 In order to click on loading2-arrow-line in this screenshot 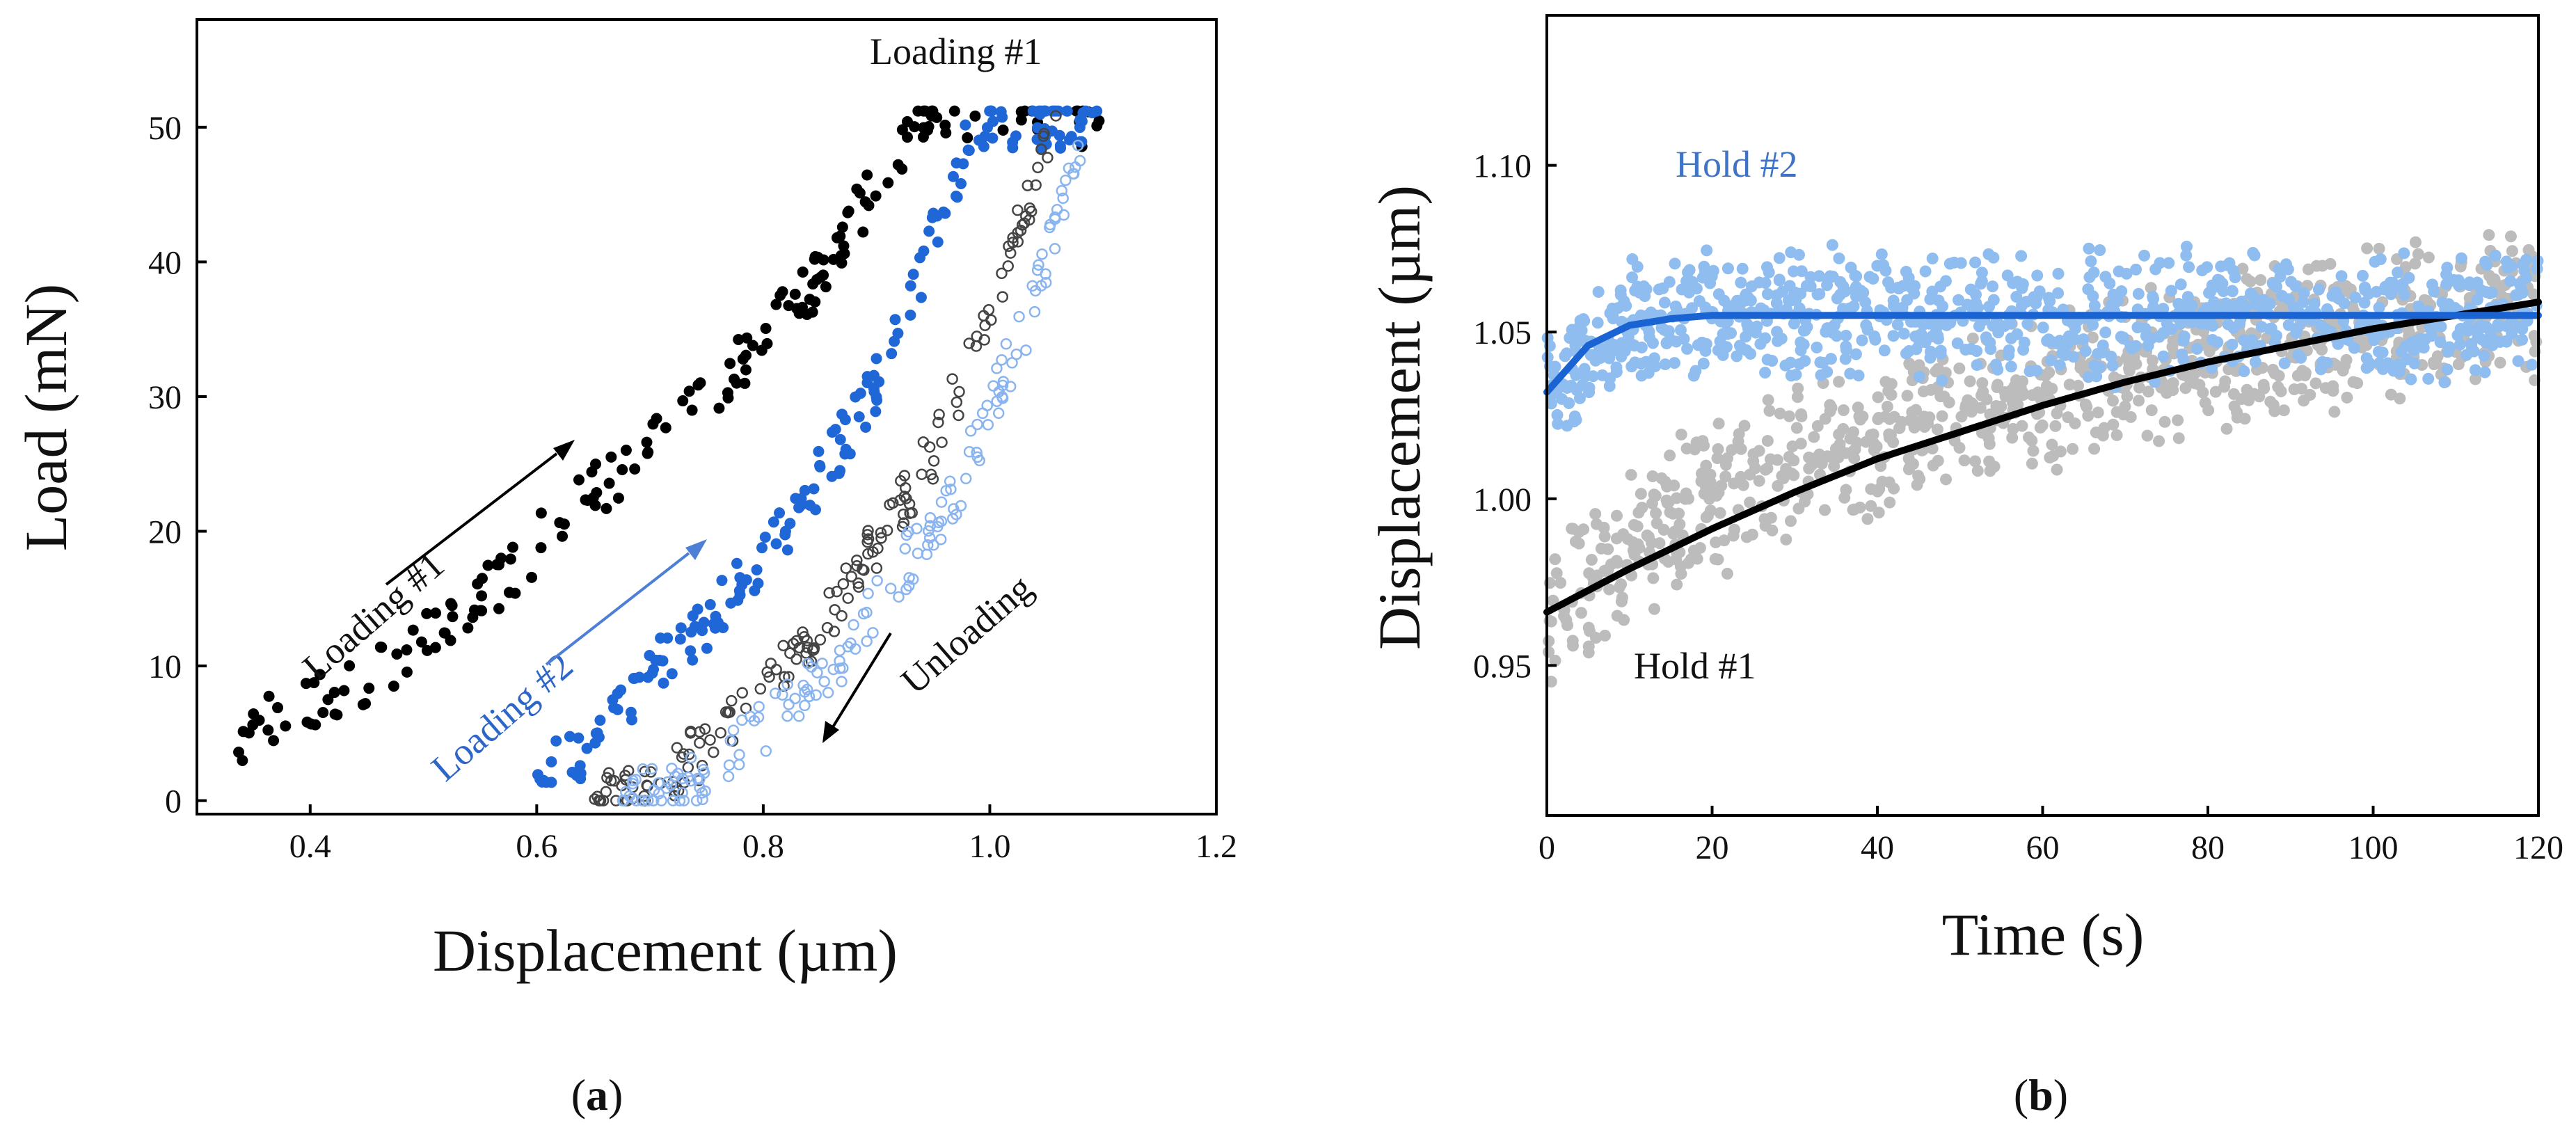, I will do `click(617, 609)`.